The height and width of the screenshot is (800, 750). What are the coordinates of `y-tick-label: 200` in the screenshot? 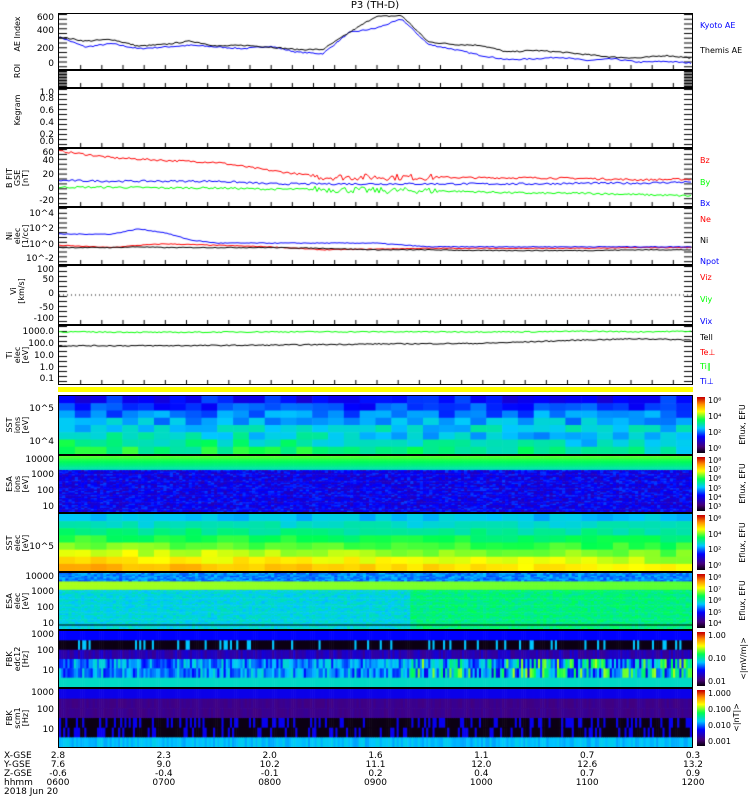 It's located at (45, 48).